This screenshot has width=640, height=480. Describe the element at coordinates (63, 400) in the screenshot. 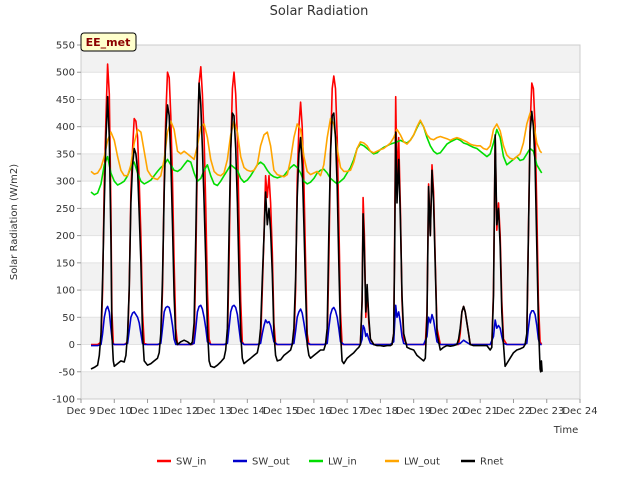

I see `y-tick-label: -100` at that location.